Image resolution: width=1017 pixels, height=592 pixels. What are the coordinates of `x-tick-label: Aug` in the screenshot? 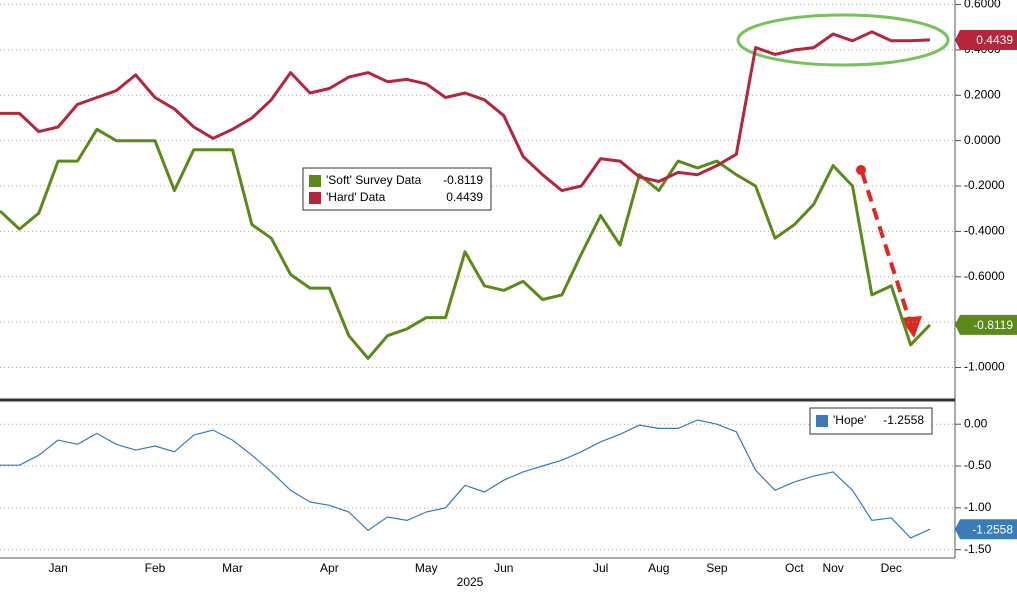 It's located at (658, 568).